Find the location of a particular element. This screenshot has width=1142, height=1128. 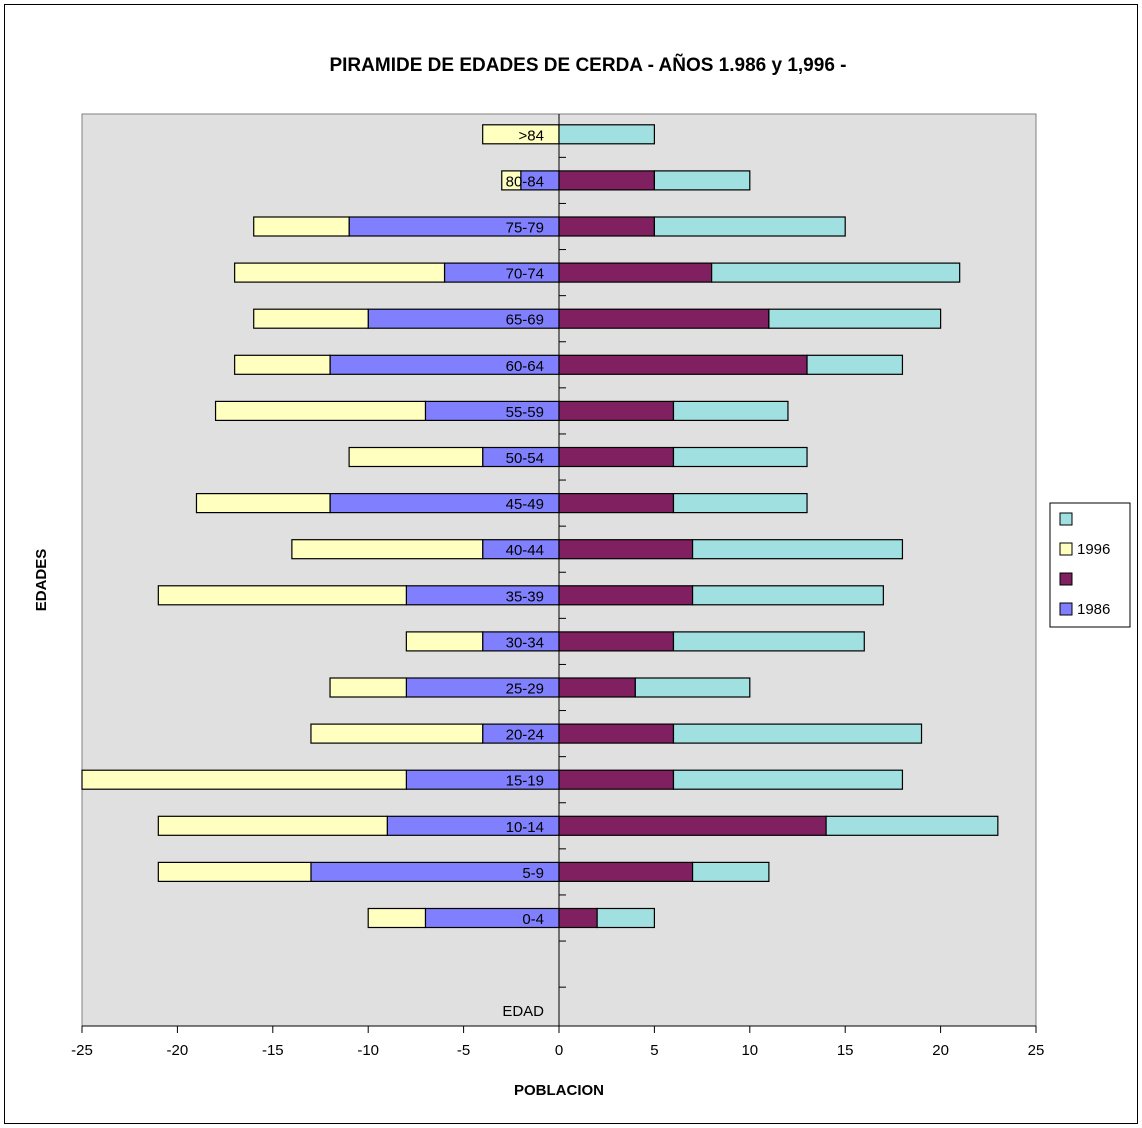

category-label: 55-59 is located at coordinates (525, 412).